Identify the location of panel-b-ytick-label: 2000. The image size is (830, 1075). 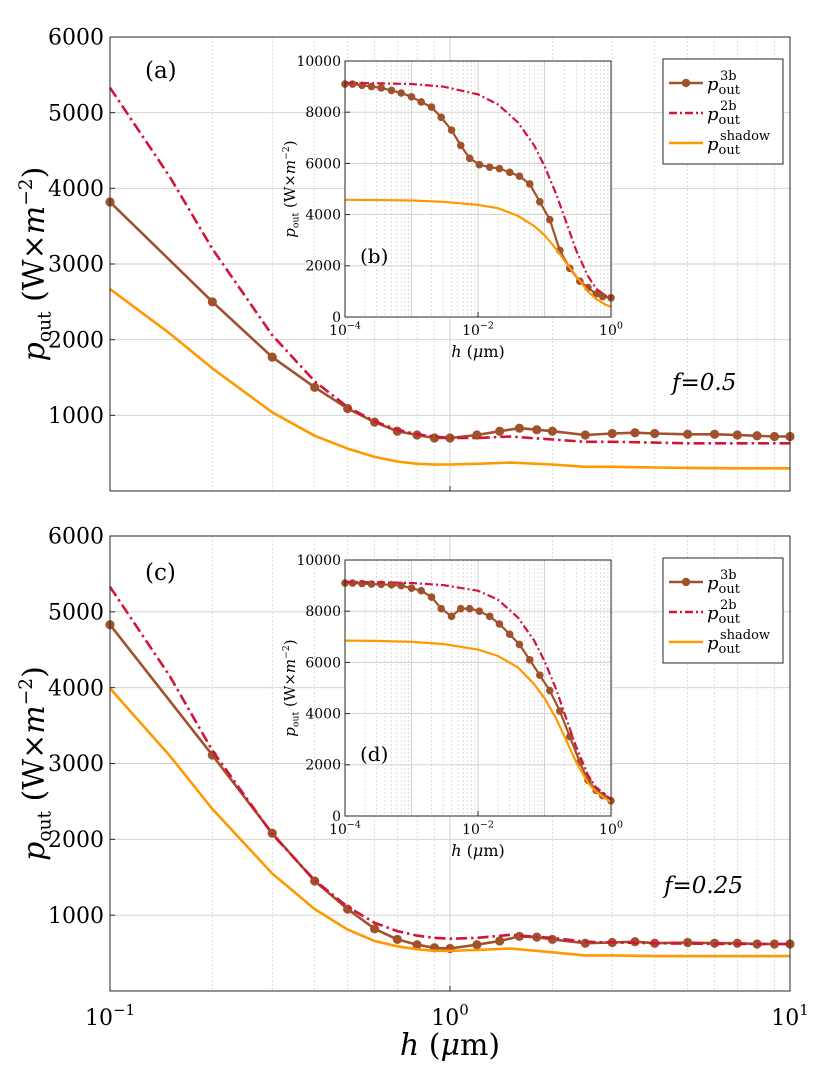
(323, 267).